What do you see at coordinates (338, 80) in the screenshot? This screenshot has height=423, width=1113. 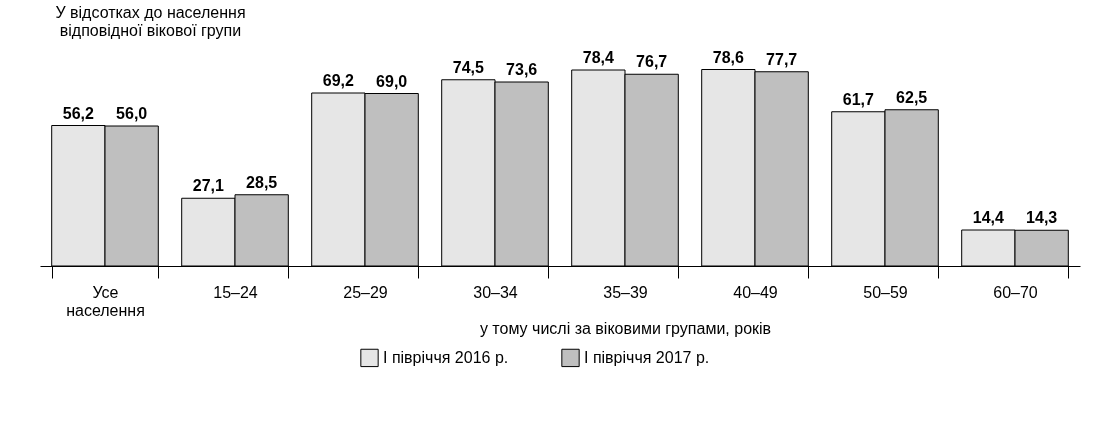 I see `data-label: 69,2` at bounding box center [338, 80].